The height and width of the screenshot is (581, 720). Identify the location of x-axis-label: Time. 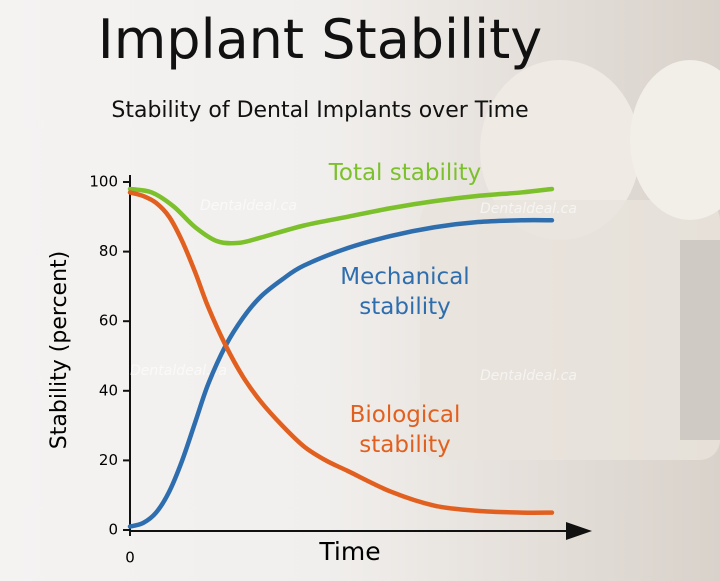
(349, 551).